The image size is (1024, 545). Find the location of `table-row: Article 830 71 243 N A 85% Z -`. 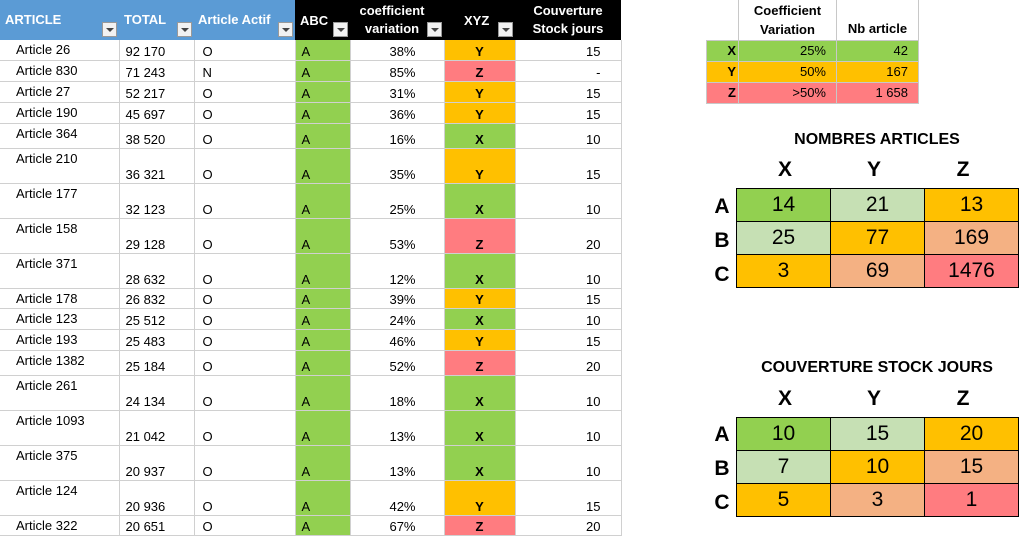

table-row: Article 830 71 243 N A 85% Z - is located at coordinates (311, 71).